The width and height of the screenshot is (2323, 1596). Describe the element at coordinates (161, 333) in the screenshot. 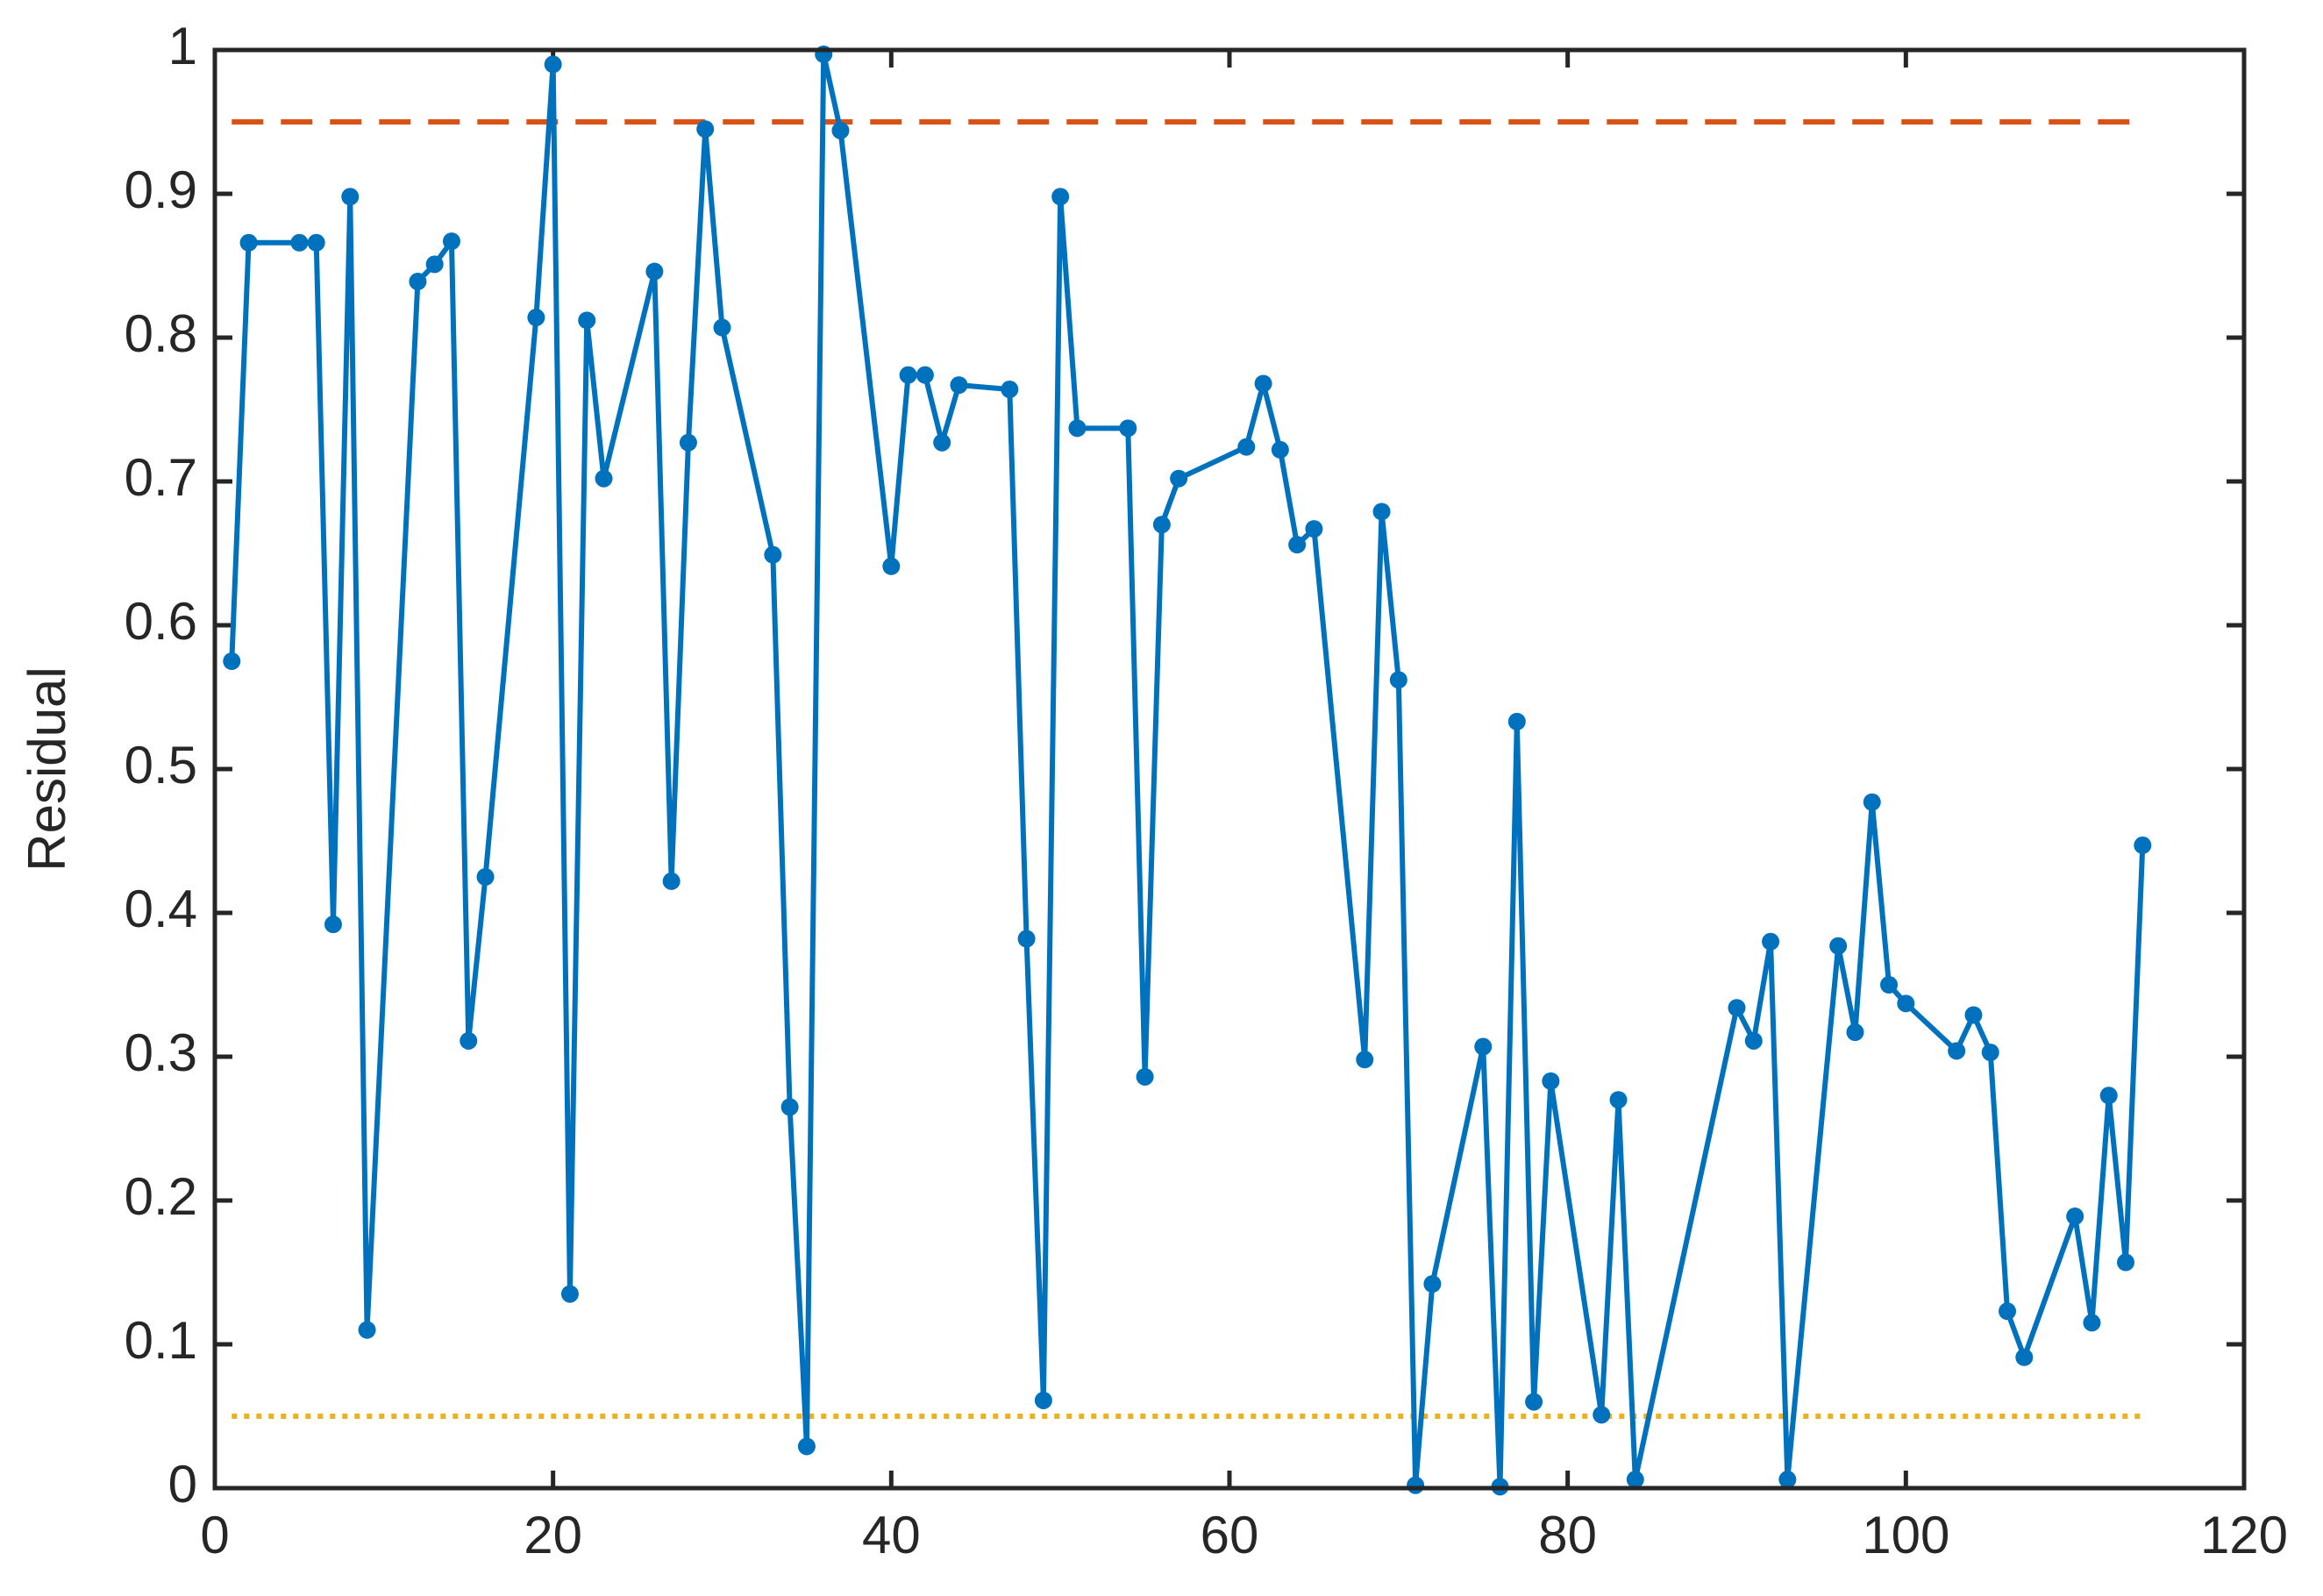

I see `y-tick-label: 0.8` at that location.